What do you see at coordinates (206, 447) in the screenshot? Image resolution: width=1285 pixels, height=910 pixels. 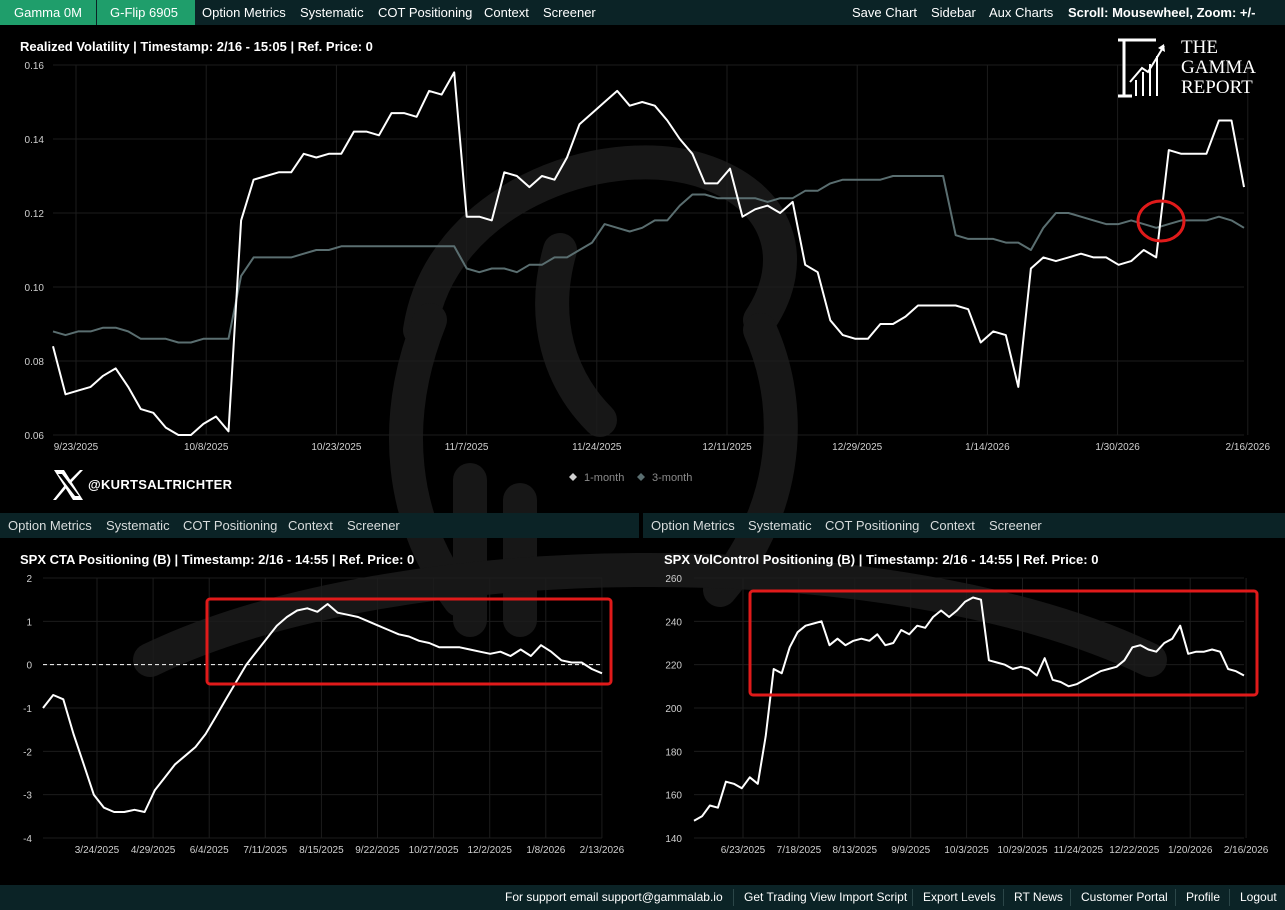 I see `x-tick-label: 10/8/2025` at bounding box center [206, 447].